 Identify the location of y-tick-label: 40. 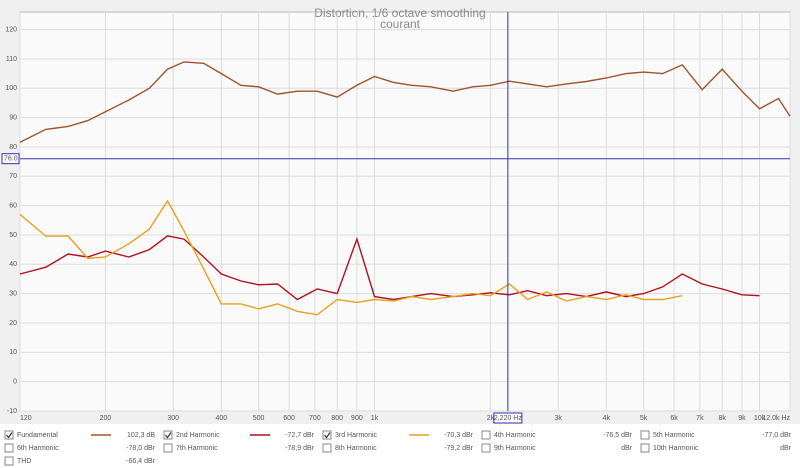
(13, 264).